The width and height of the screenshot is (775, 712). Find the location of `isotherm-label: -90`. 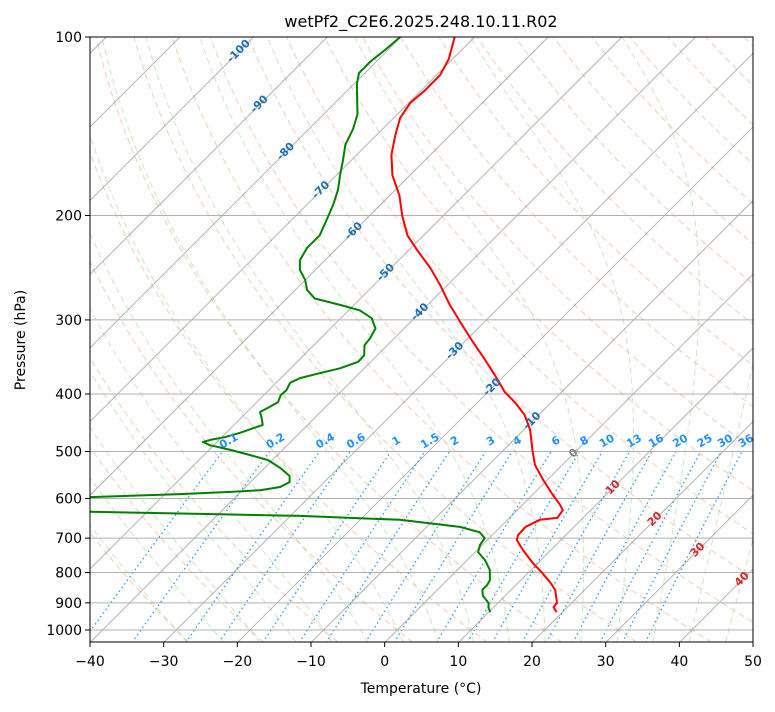

isotherm-label: -90 is located at coordinates (259, 103).